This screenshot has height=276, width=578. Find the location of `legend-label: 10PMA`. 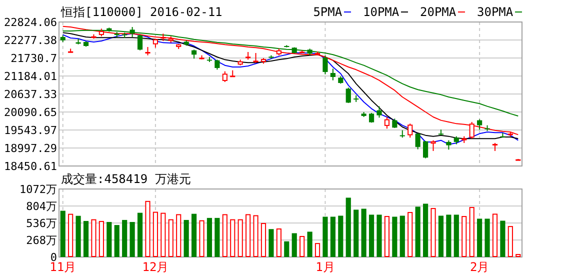

legend-label: 10PMA is located at coordinates (381, 12).